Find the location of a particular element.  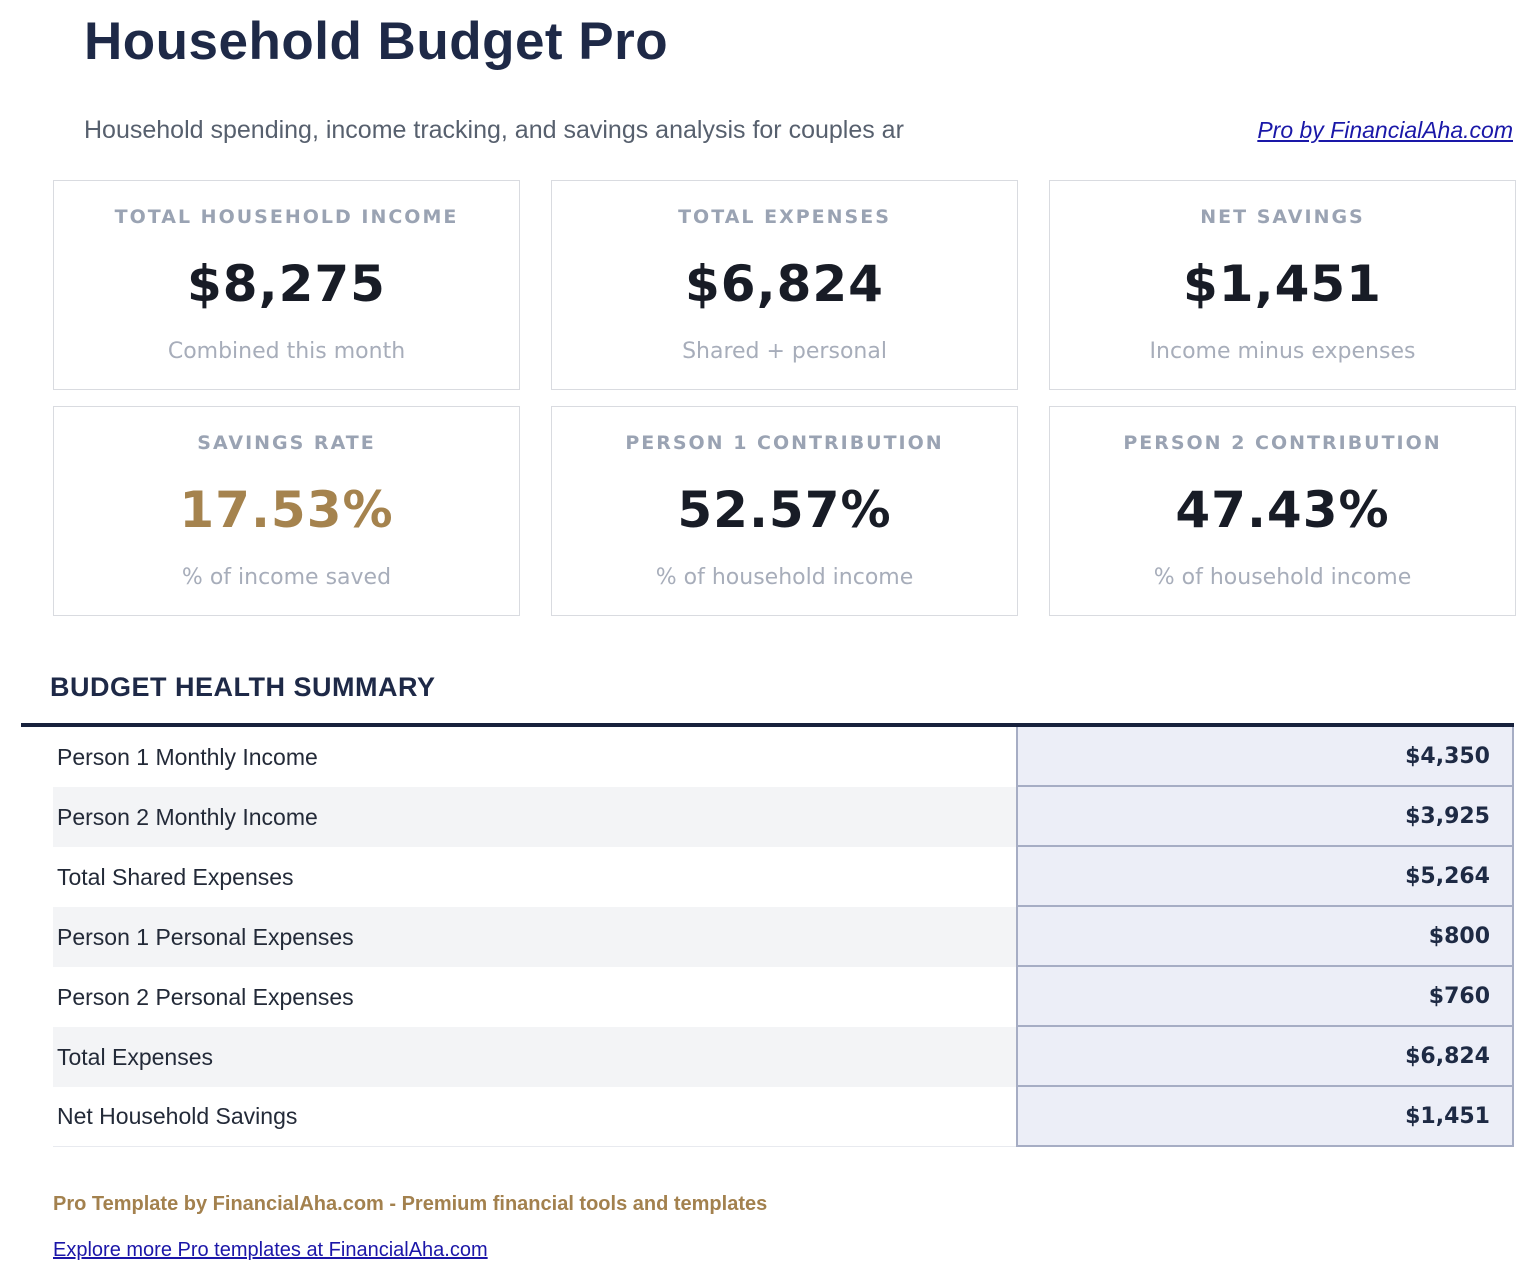

kpi-card-subtext: Shared + personal is located at coordinates (784, 351).